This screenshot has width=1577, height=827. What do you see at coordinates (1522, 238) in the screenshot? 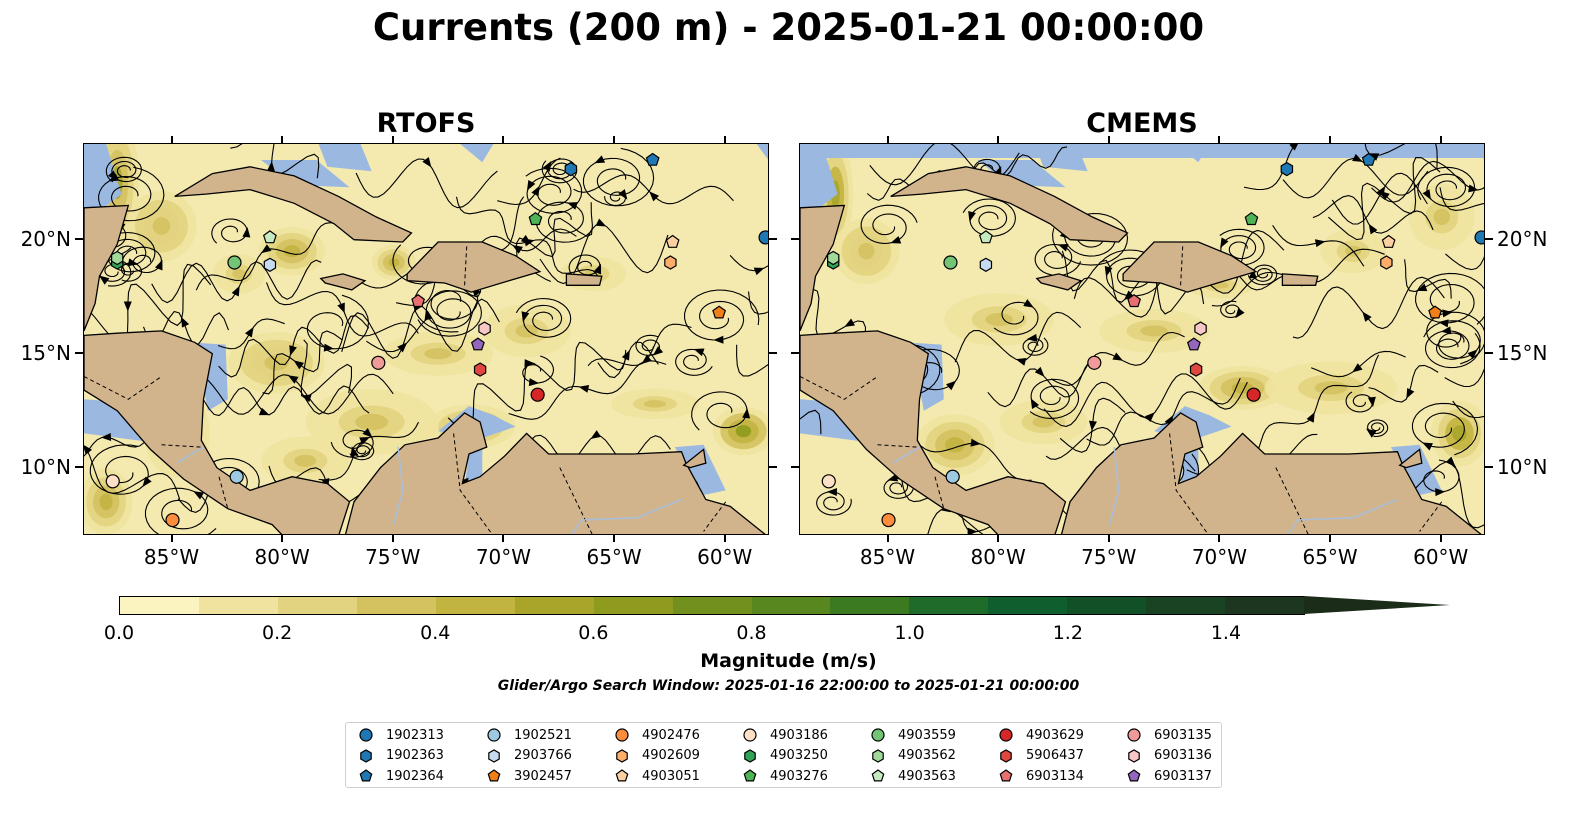
I see `lat-label-right: 20°N` at bounding box center [1522, 238].